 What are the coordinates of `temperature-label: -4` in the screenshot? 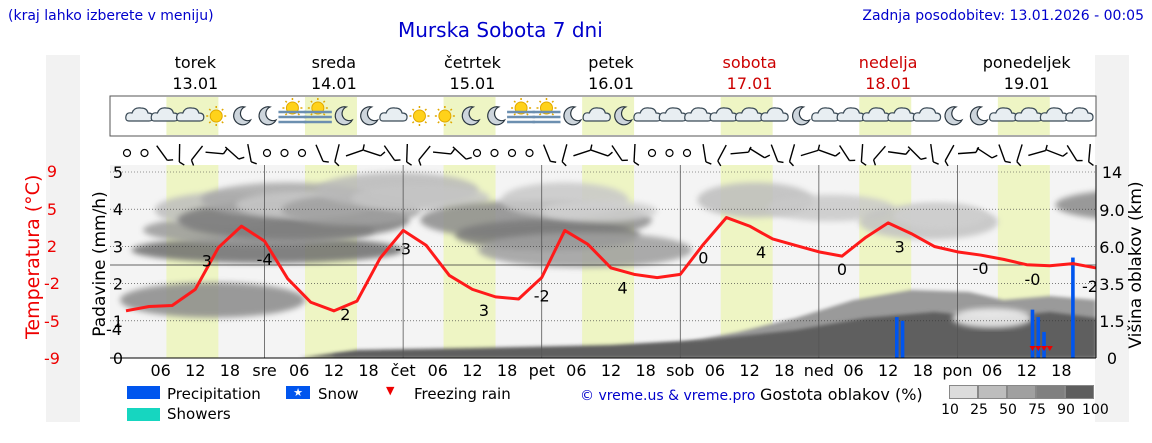 It's located at (114, 329).